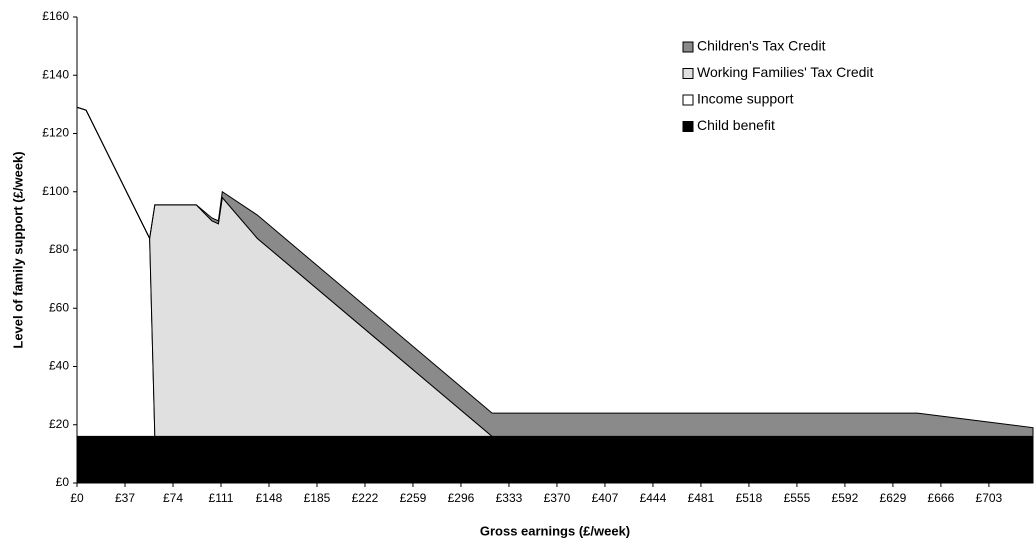 The height and width of the screenshot is (544, 1034). I want to click on x-tick-label: £444, so click(653, 498).